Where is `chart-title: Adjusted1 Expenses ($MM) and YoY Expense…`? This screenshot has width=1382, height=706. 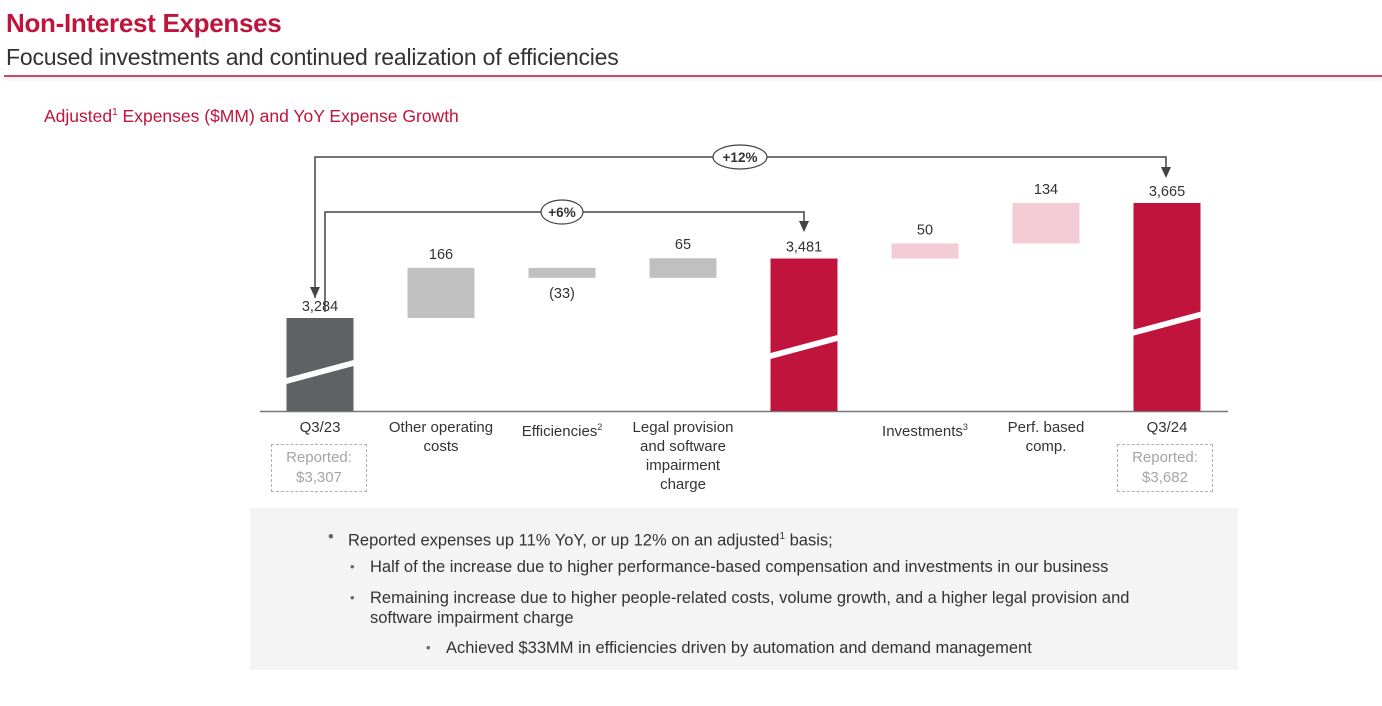
chart-title: Adjusted1 Expenses ($MM) and YoY Expense… is located at coordinates (251, 116).